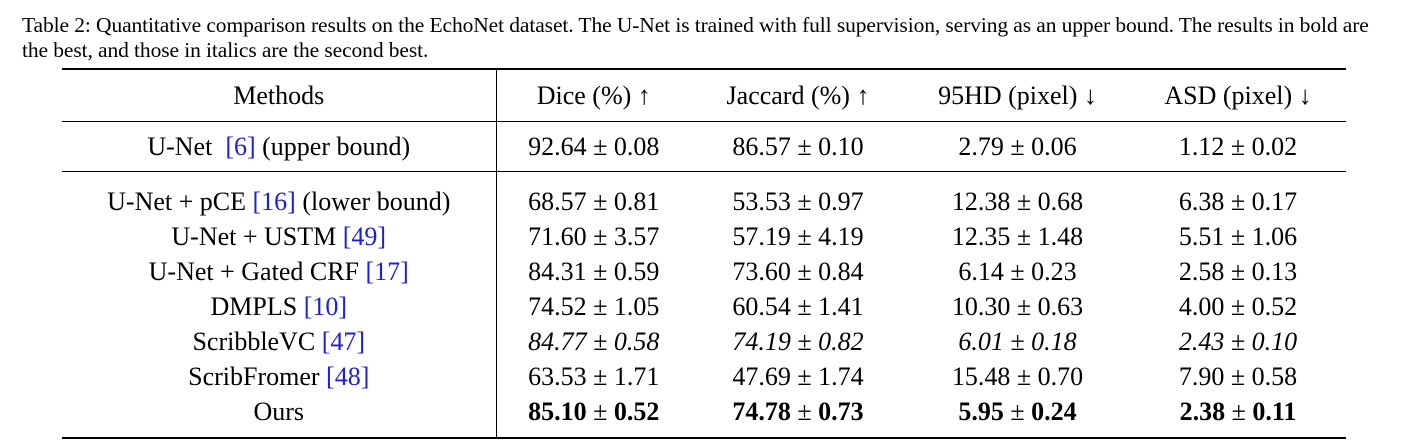 This screenshot has width=1401, height=444. I want to click on jaccard-cell: 47.69 ± 1.74, so click(798, 376).